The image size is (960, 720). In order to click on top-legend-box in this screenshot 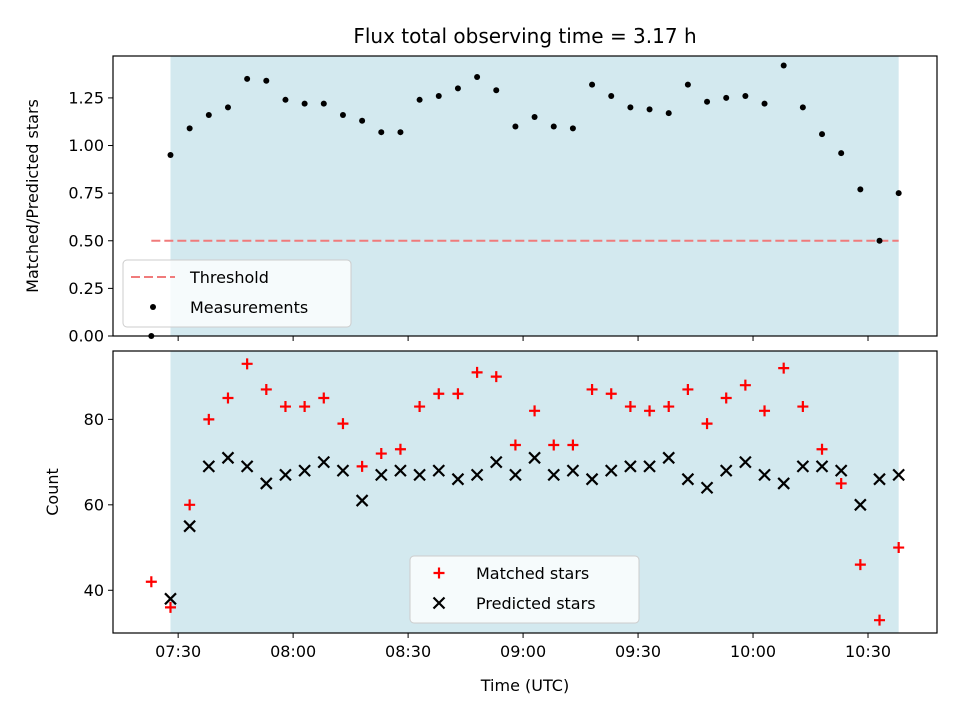, I will do `click(237, 293)`.